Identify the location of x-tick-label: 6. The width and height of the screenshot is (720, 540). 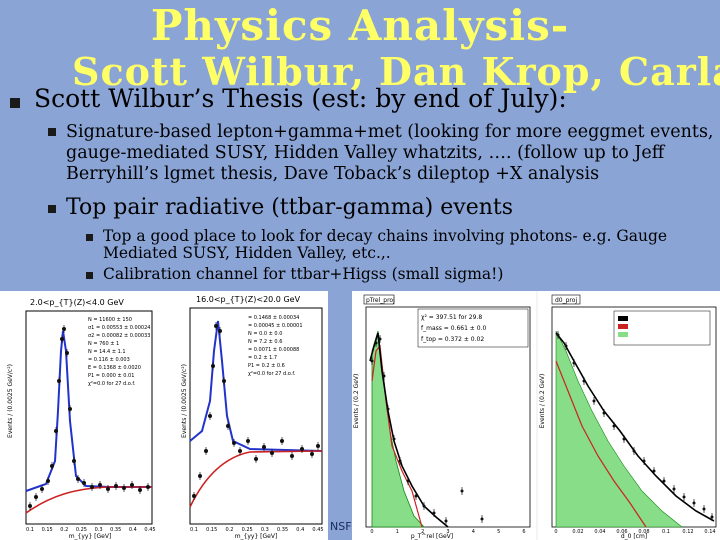
(523, 532).